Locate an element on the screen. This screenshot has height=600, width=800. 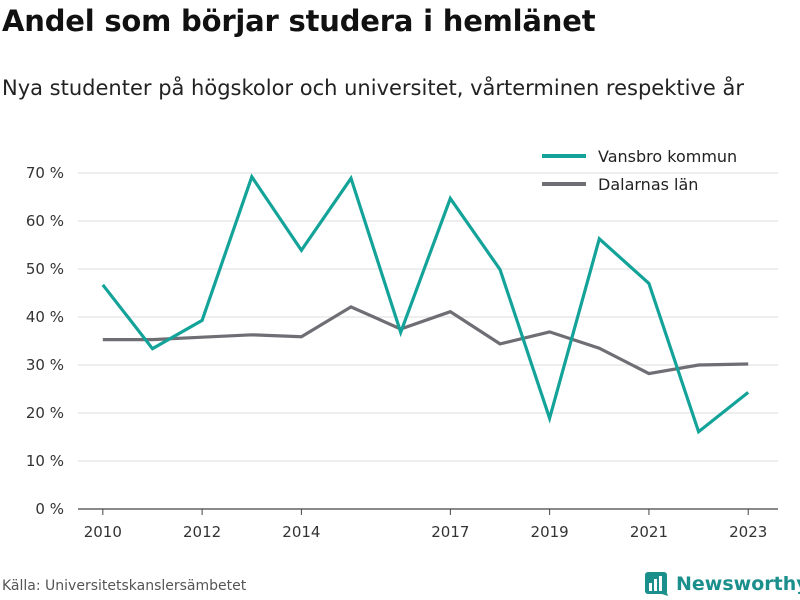
y-tick-label: 60 % is located at coordinates (45, 221).